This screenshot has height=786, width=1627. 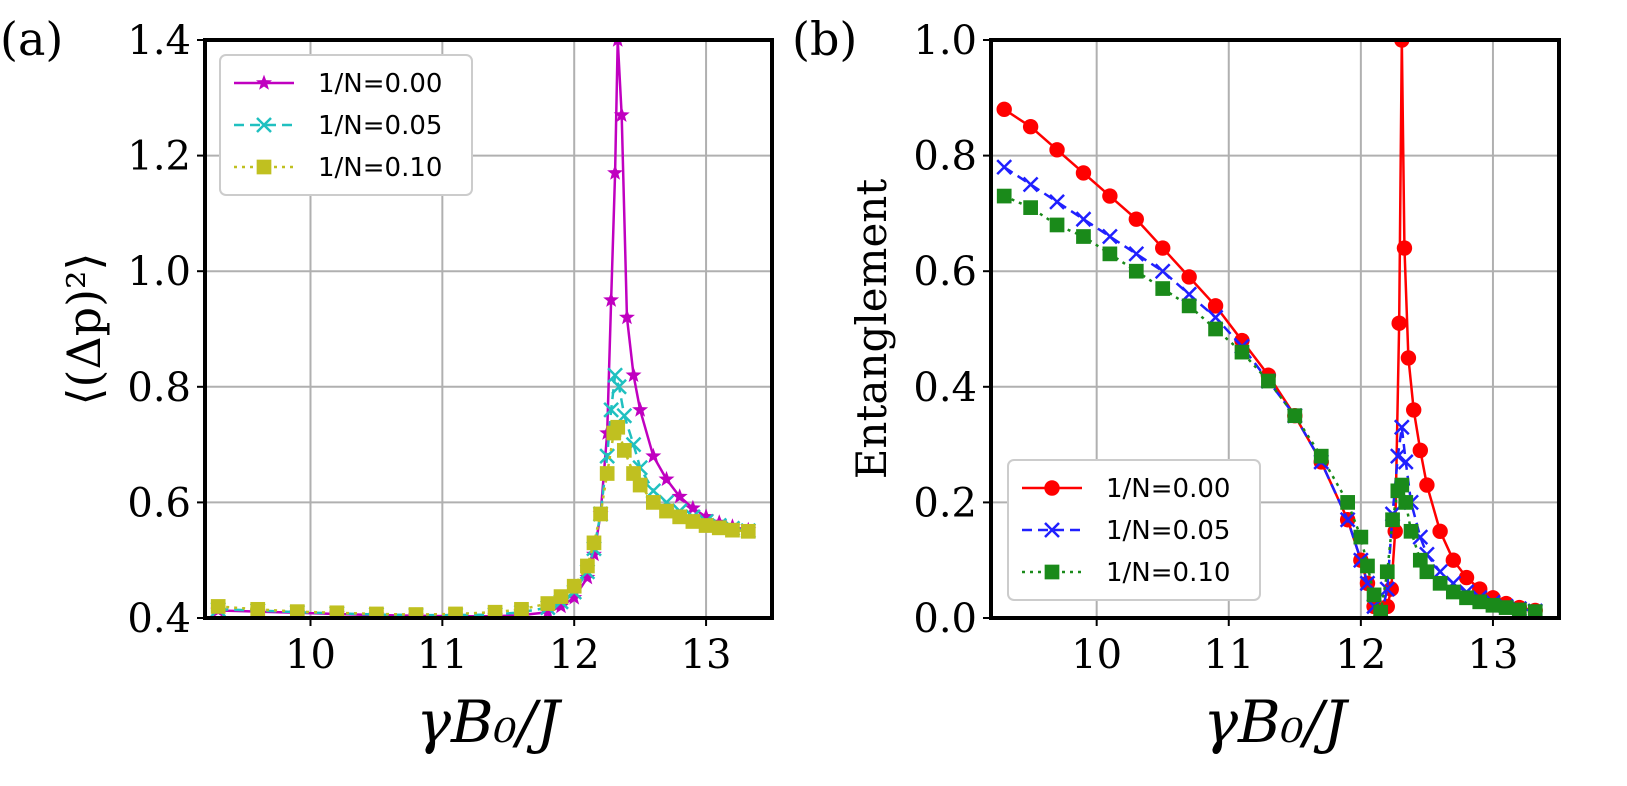 What do you see at coordinates (159, 619) in the screenshot?
I see `y-tick-label-0: 0.4` at bounding box center [159, 619].